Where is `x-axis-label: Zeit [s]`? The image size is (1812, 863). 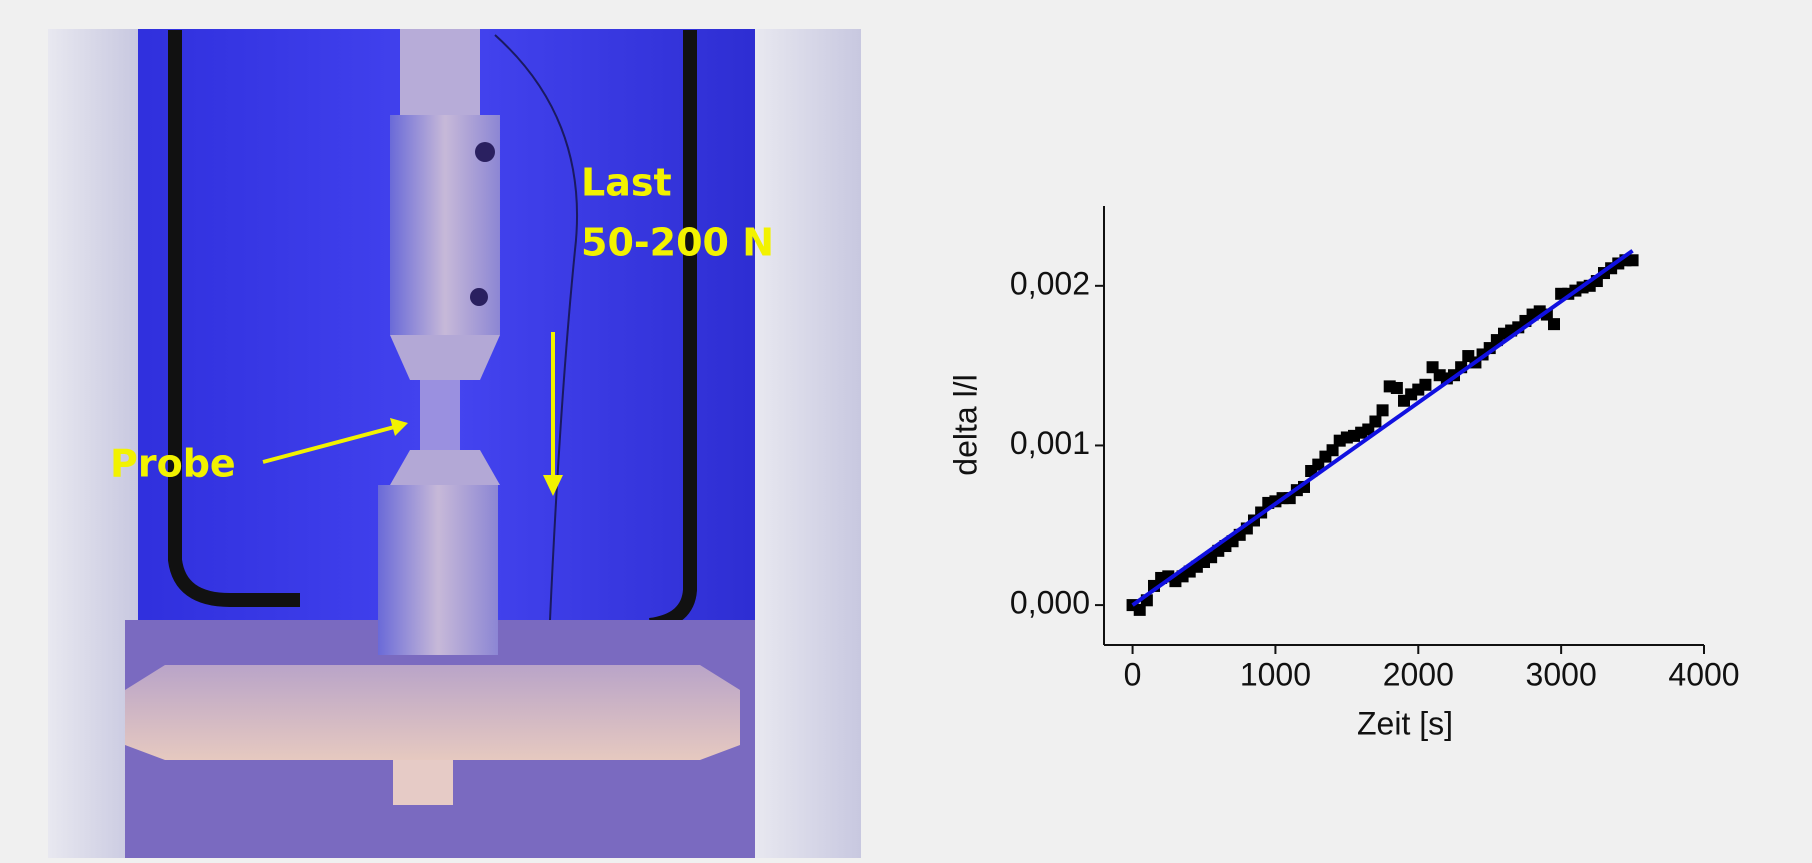
x-axis-label: Zeit [s] is located at coordinates (1405, 723).